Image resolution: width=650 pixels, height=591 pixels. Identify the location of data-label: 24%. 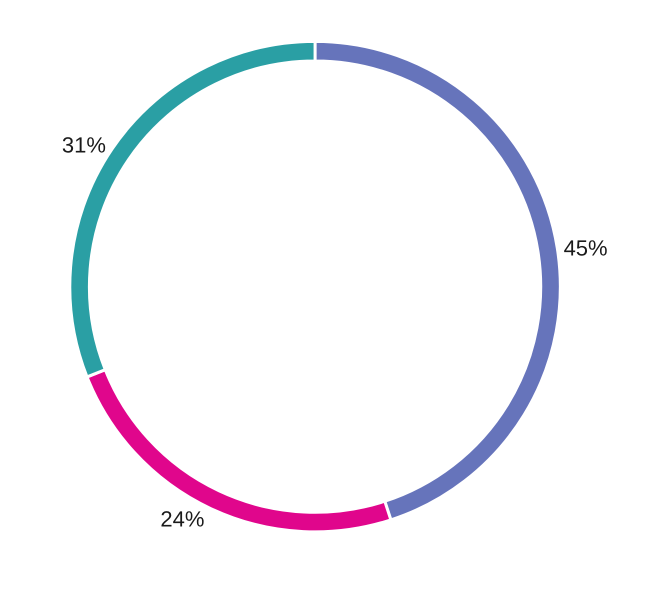
(182, 519).